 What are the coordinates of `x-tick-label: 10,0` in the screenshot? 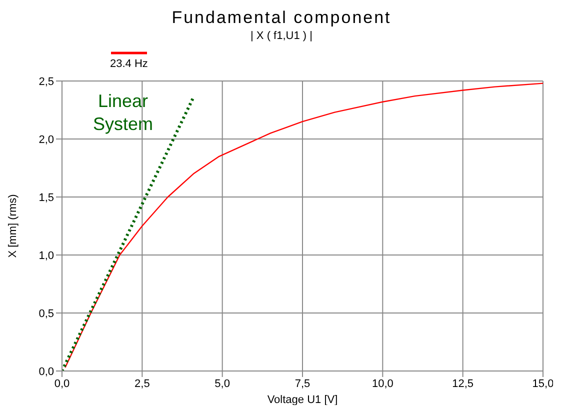 It's located at (383, 384).